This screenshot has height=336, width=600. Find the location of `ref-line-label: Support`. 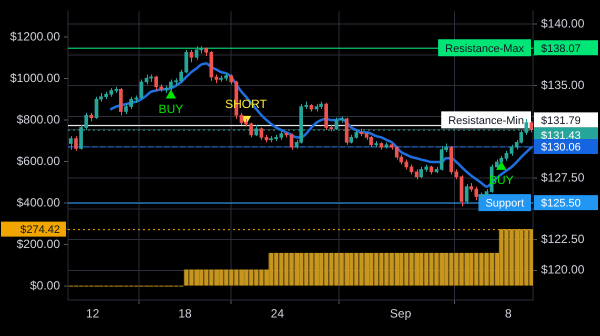

ref-line-label: Support is located at coordinates (504, 204).